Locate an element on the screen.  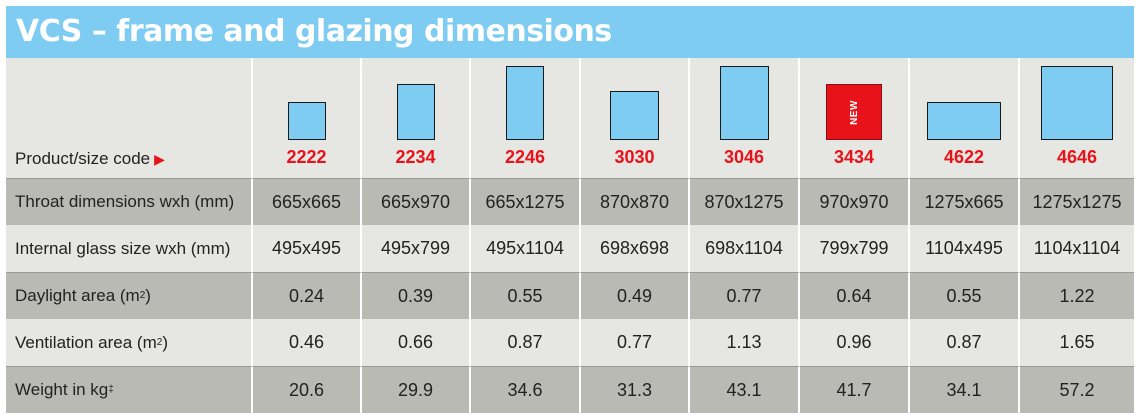
product-column-header: NEW 3434 is located at coordinates (855, 118).